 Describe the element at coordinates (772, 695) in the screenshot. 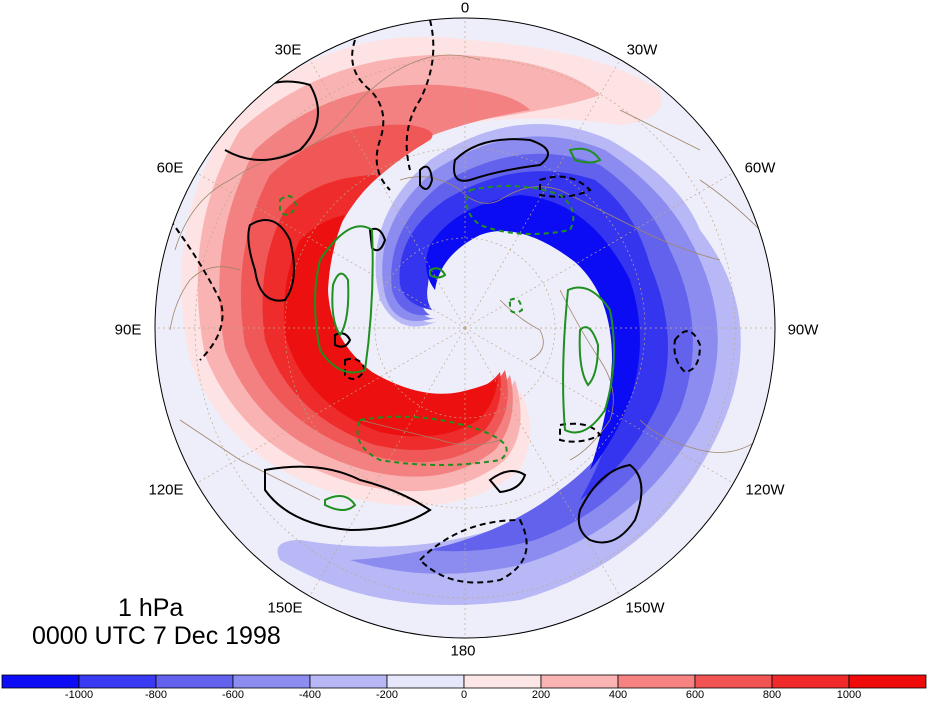

I see `colorbar-tick-label: 800` at that location.